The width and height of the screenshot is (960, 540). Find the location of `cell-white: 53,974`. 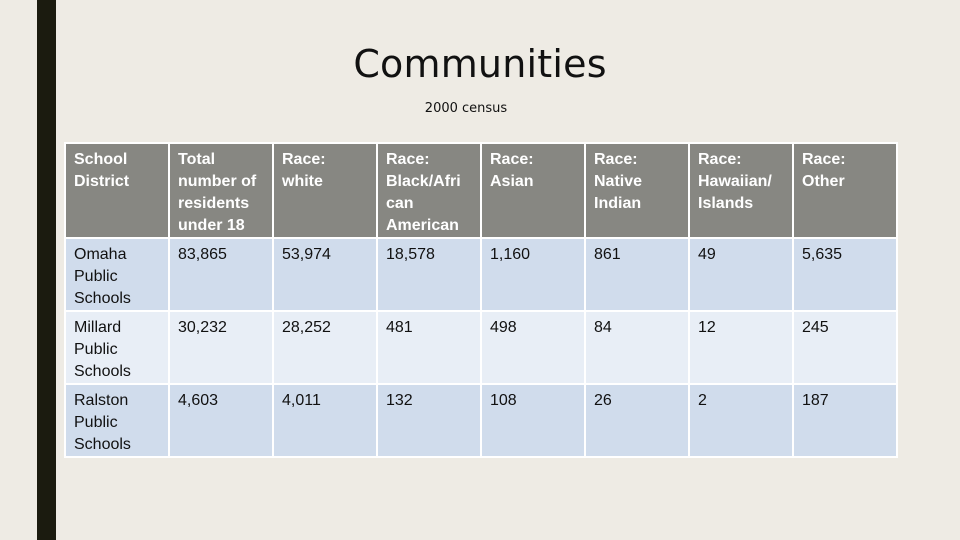

cell-white: 53,974 is located at coordinates (325, 274).